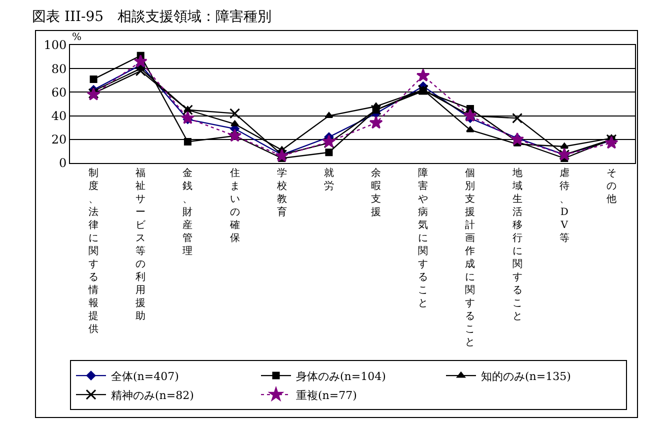 This screenshot has height=421, width=647. What do you see at coordinates (62, 163) in the screenshot?
I see `y-tick-label: 0` at bounding box center [62, 163].